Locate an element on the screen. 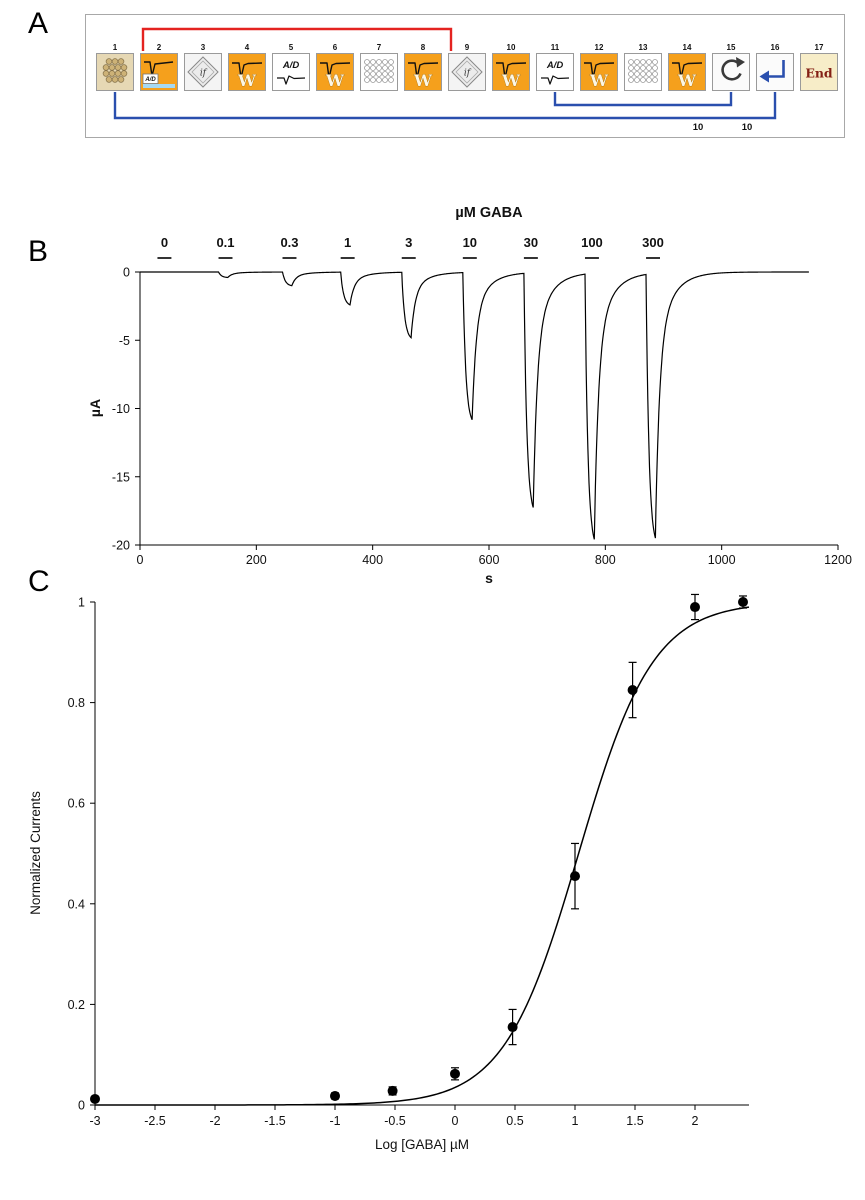  trace-ad-glyph: A/D is located at coordinates (159, 72).